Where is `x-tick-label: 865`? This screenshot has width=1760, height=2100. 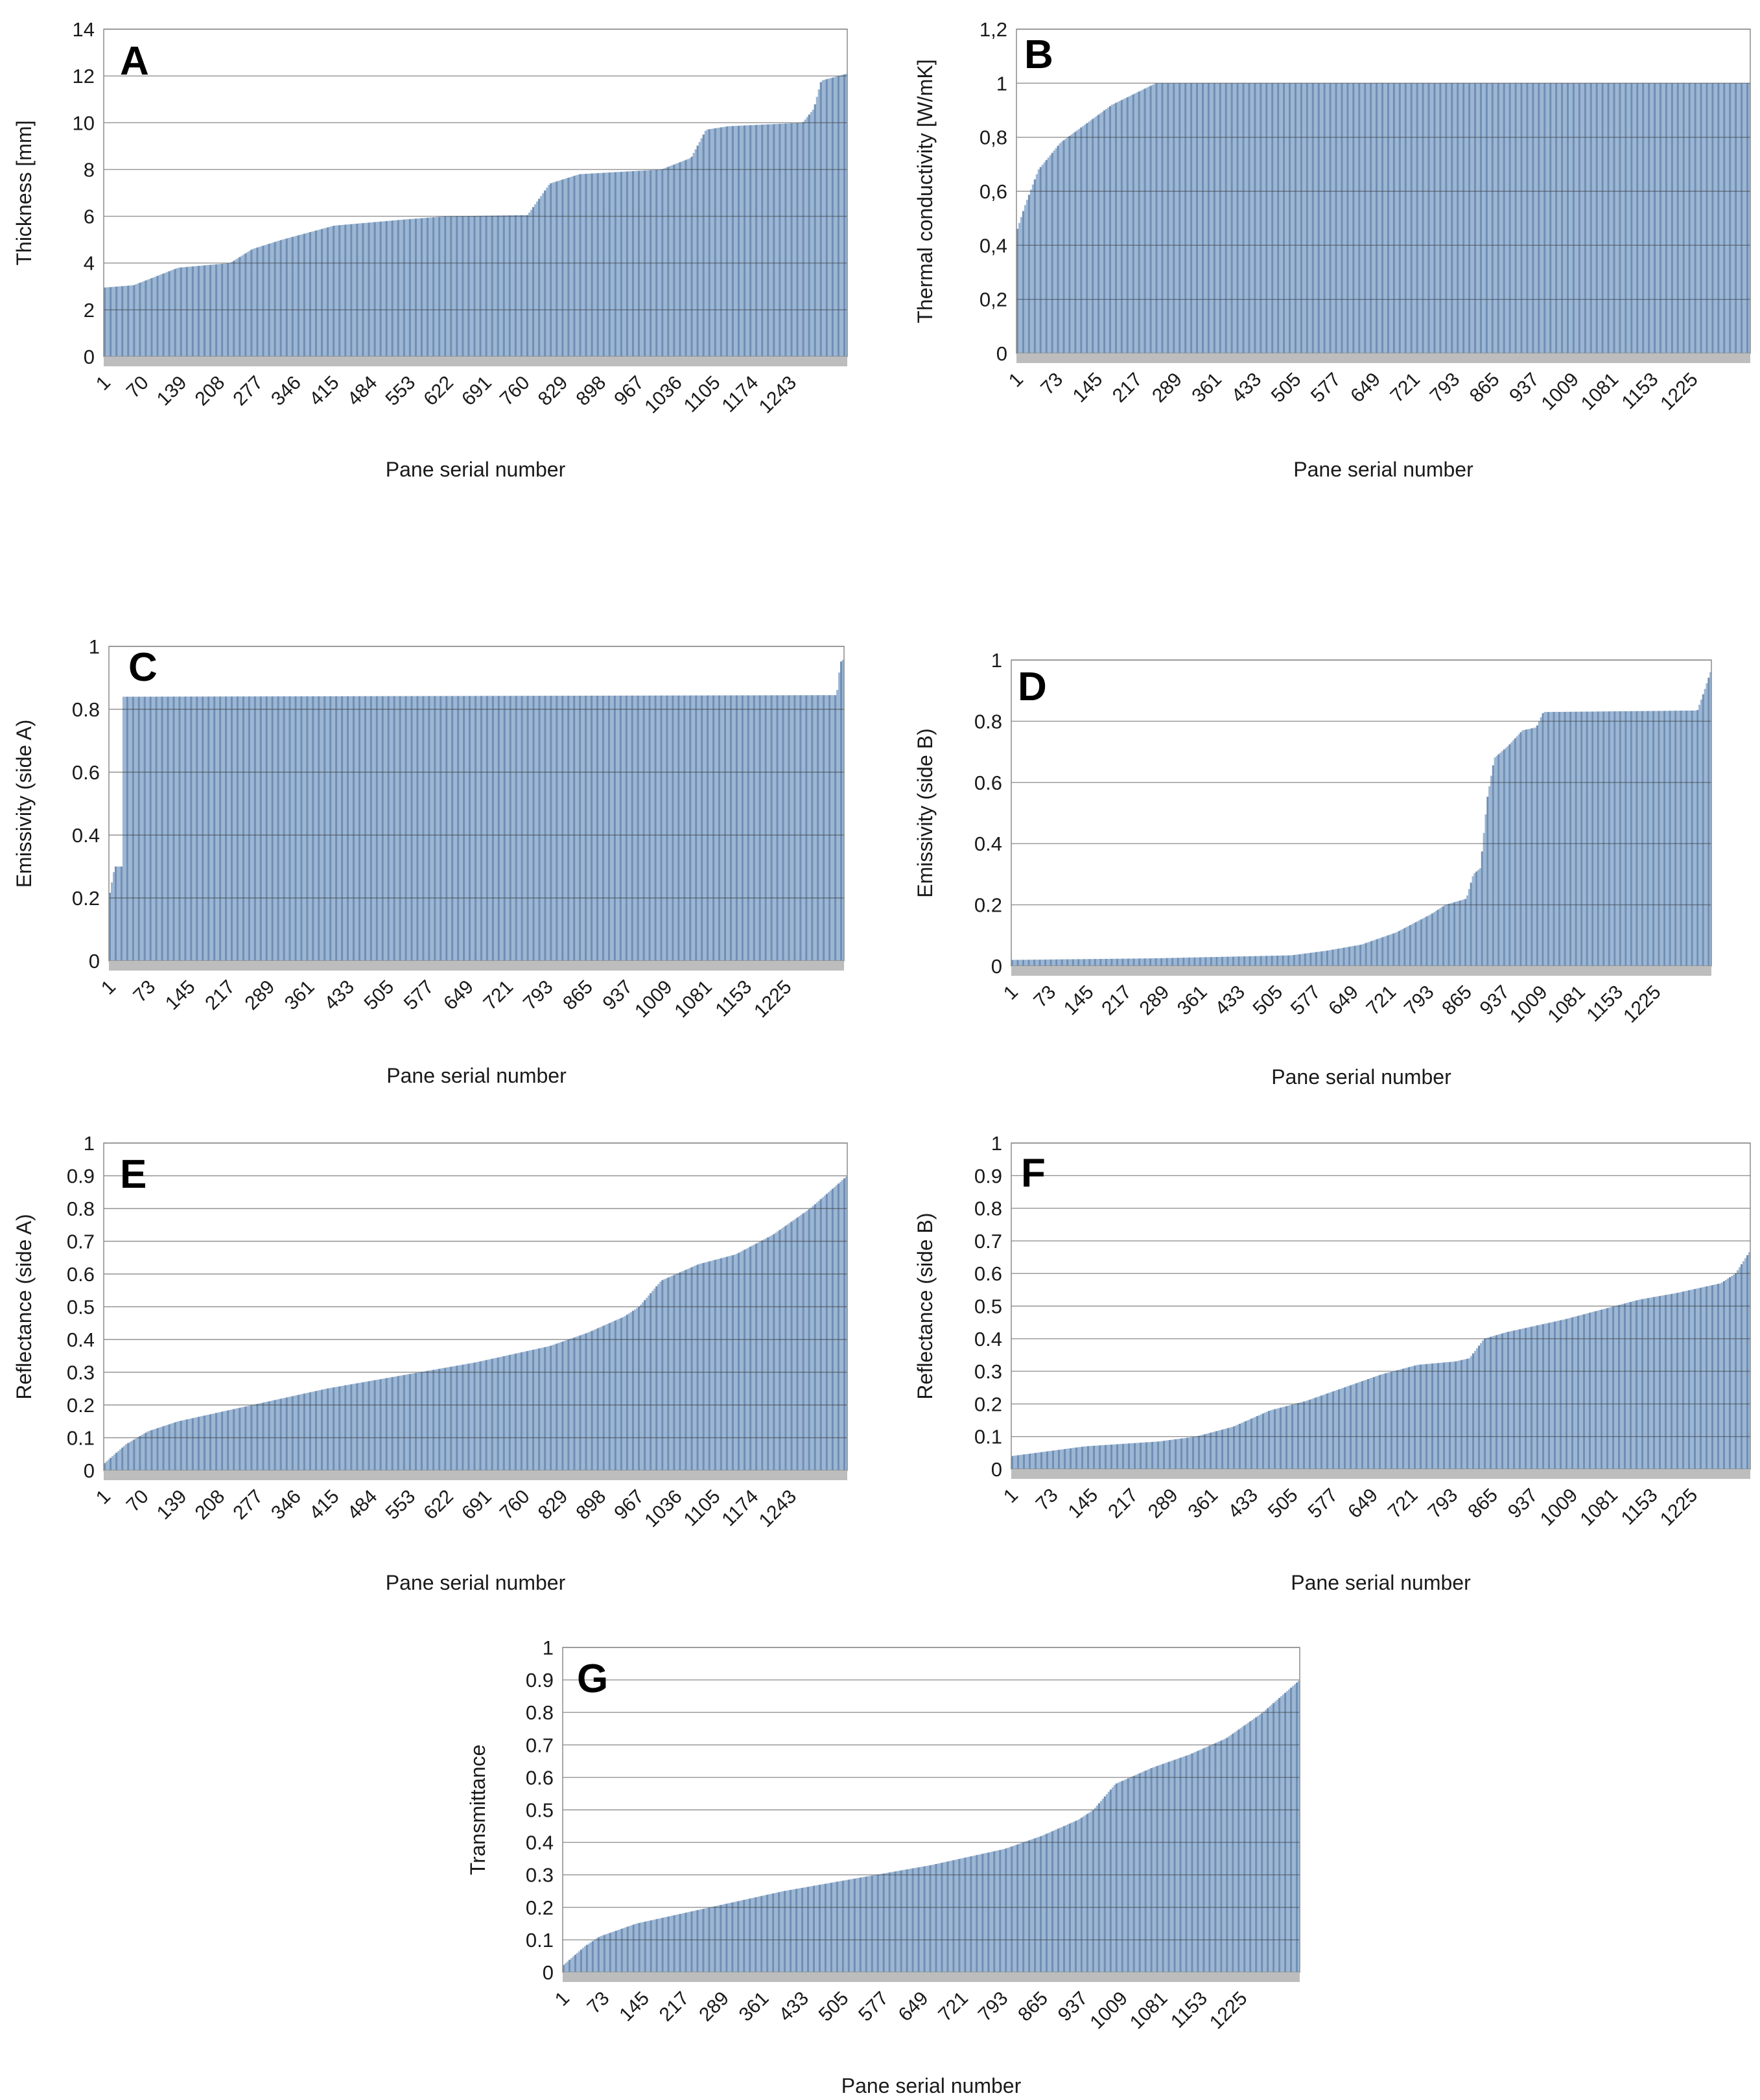 x-tick-label: 865 is located at coordinates (578, 995).